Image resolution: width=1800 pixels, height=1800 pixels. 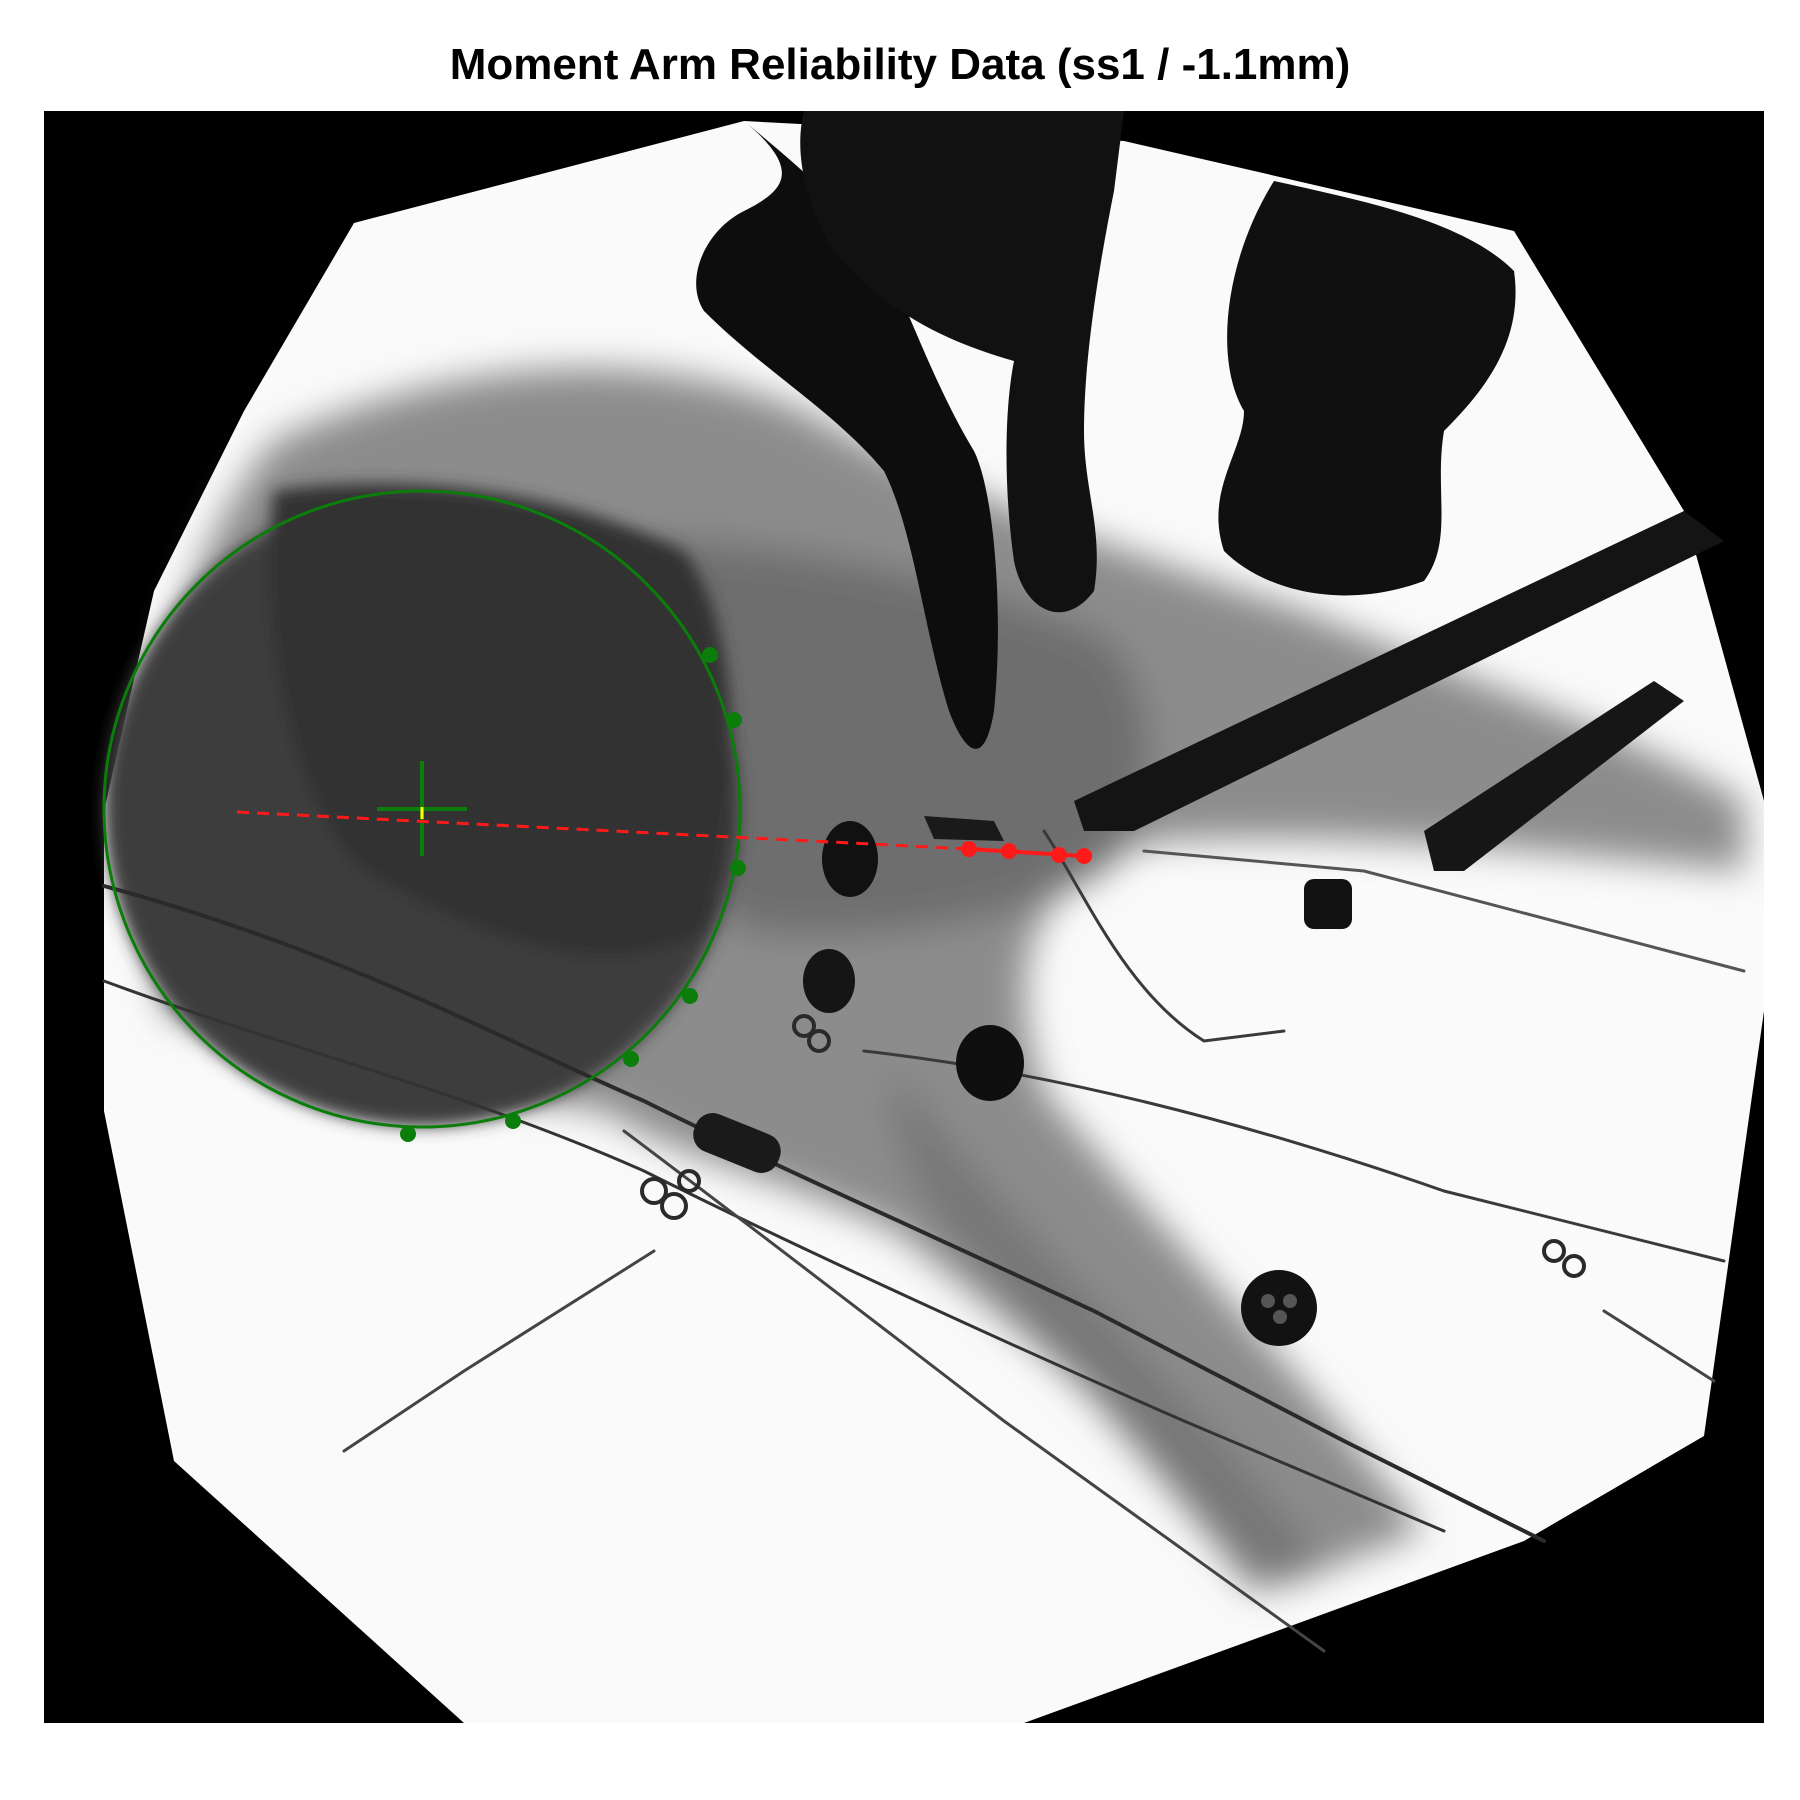 I want to click on cylindrical-marker, so click(x=737, y=1143).